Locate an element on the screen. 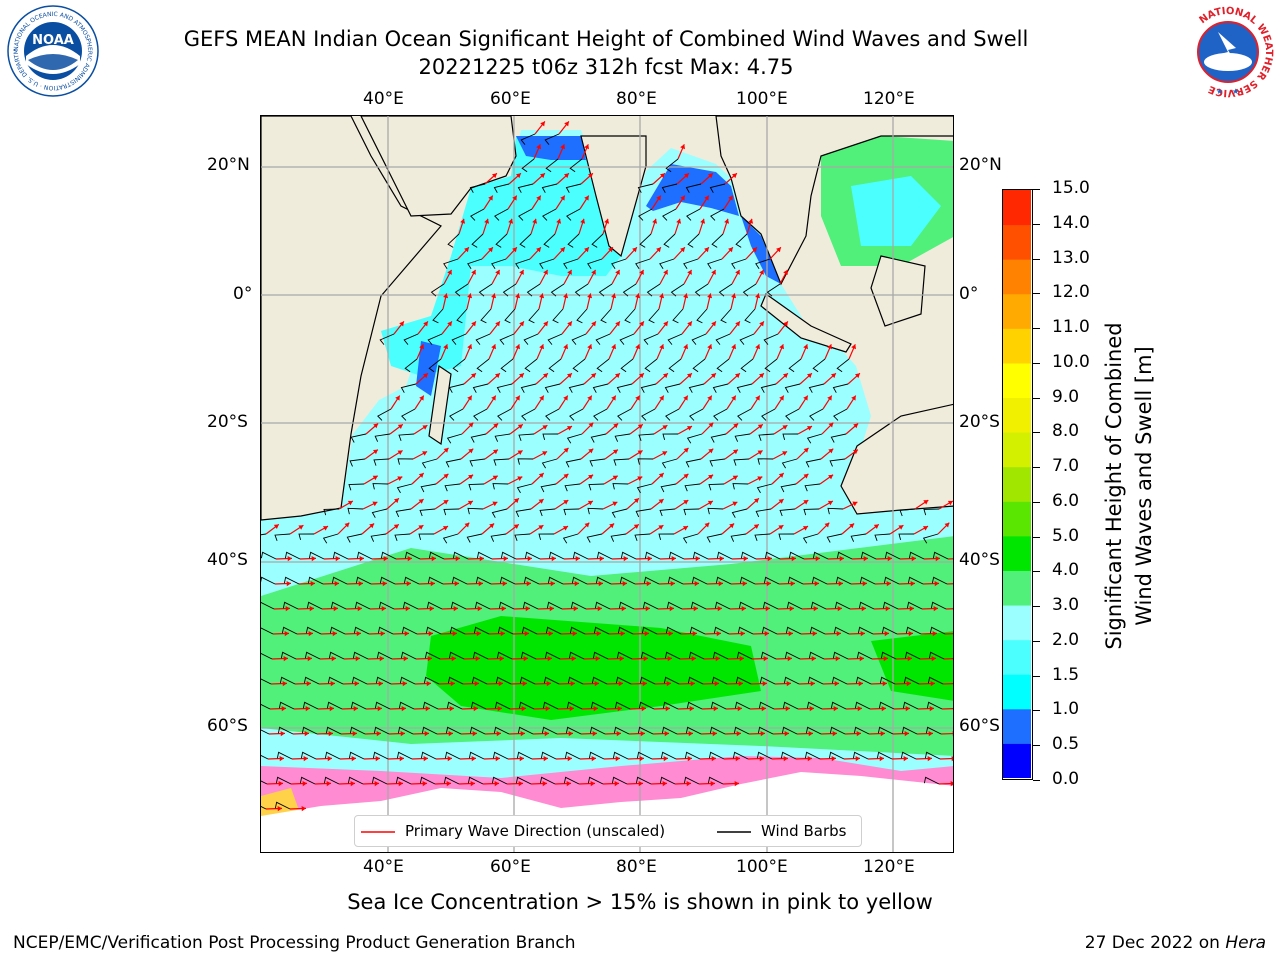 Image resolution: width=1280 pixels, height=960 pixels. colorbar-tick-mark is located at coordinates (1036, 537).